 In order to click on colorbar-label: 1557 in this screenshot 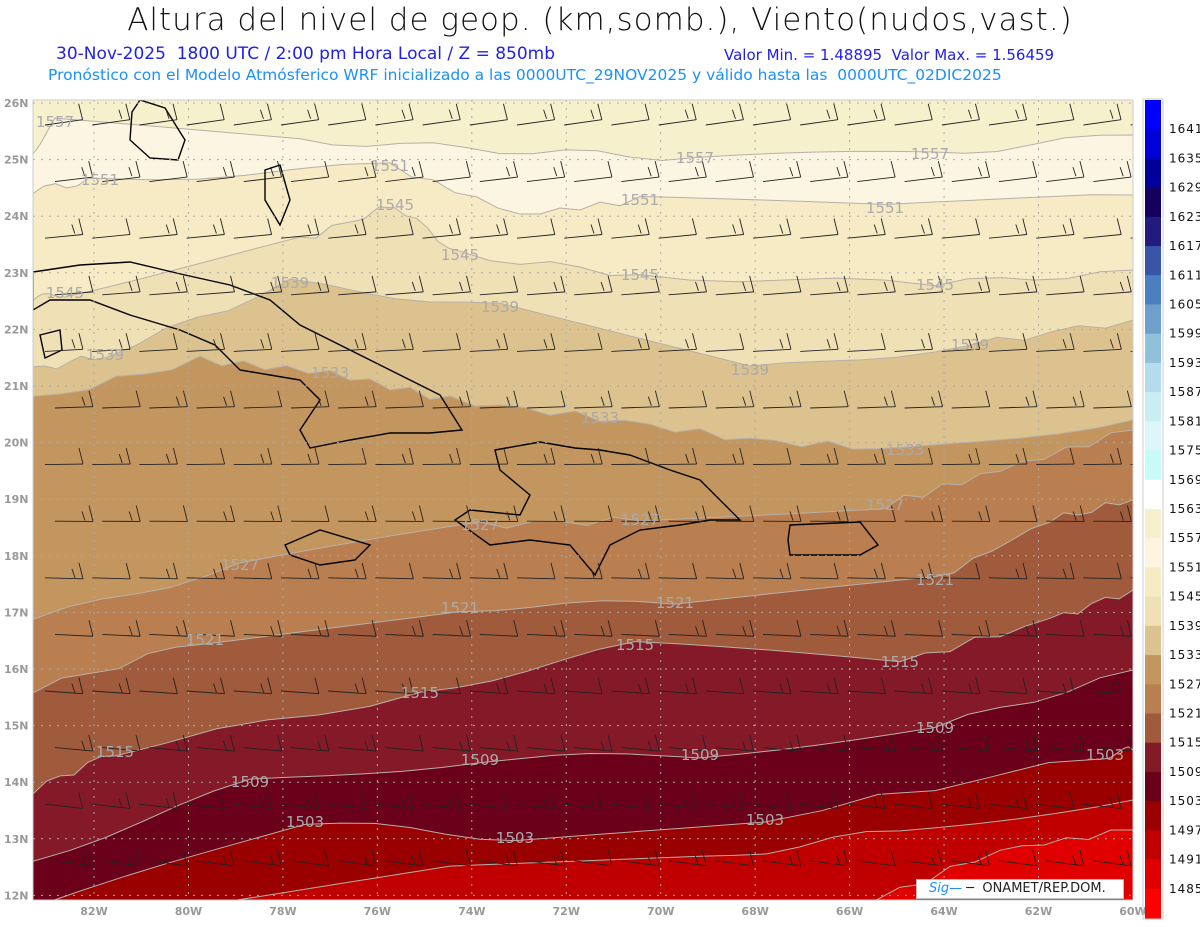, I will do `click(1184, 538)`.